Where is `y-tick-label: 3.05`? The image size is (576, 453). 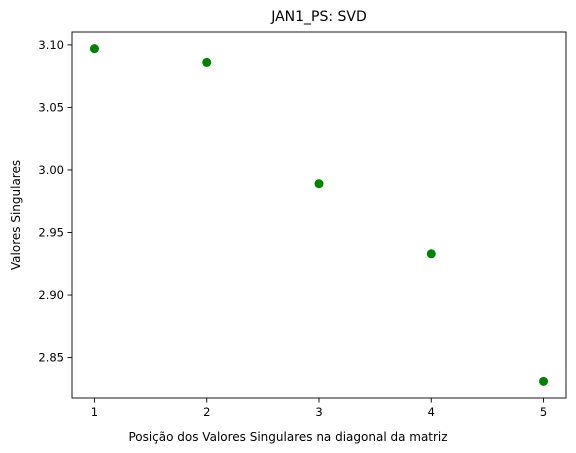
y-tick-label: 3.05 is located at coordinates (51, 107).